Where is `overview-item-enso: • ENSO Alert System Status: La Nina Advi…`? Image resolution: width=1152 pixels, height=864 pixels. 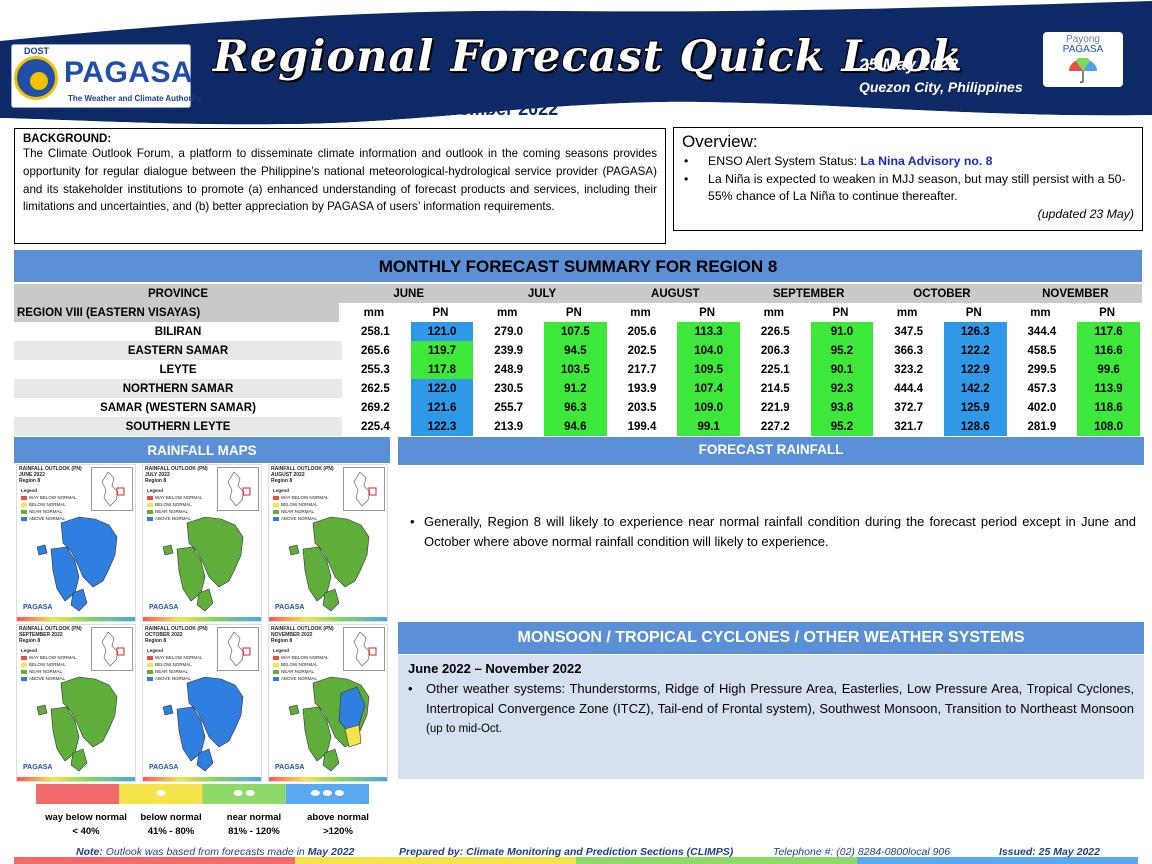
overview-item-enso: • ENSO Alert System Status: La Nina Advi… is located at coordinates (908, 162).